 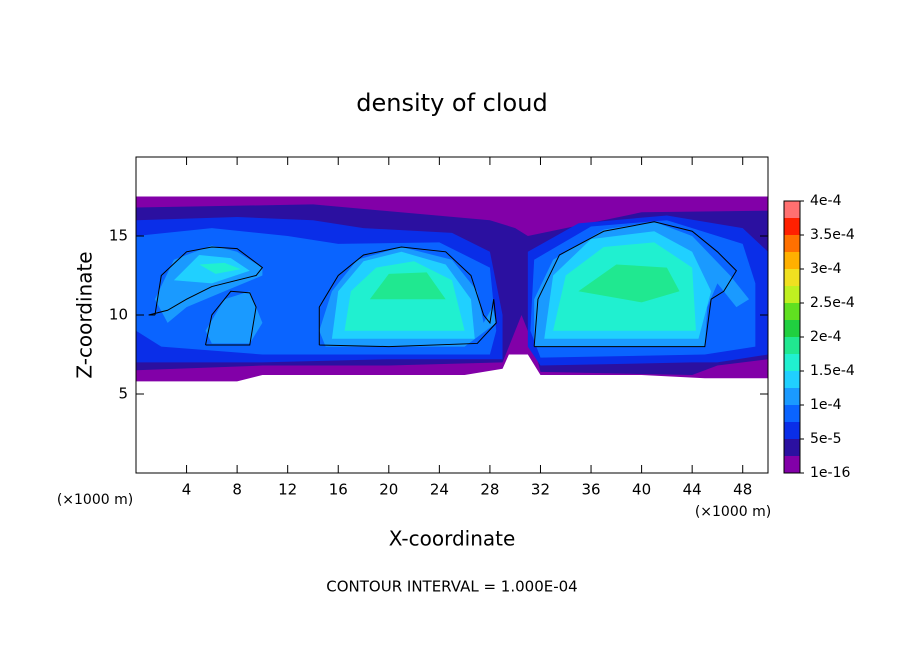 I want to click on colorbar-tick-label: 5e-5, so click(x=825, y=439).